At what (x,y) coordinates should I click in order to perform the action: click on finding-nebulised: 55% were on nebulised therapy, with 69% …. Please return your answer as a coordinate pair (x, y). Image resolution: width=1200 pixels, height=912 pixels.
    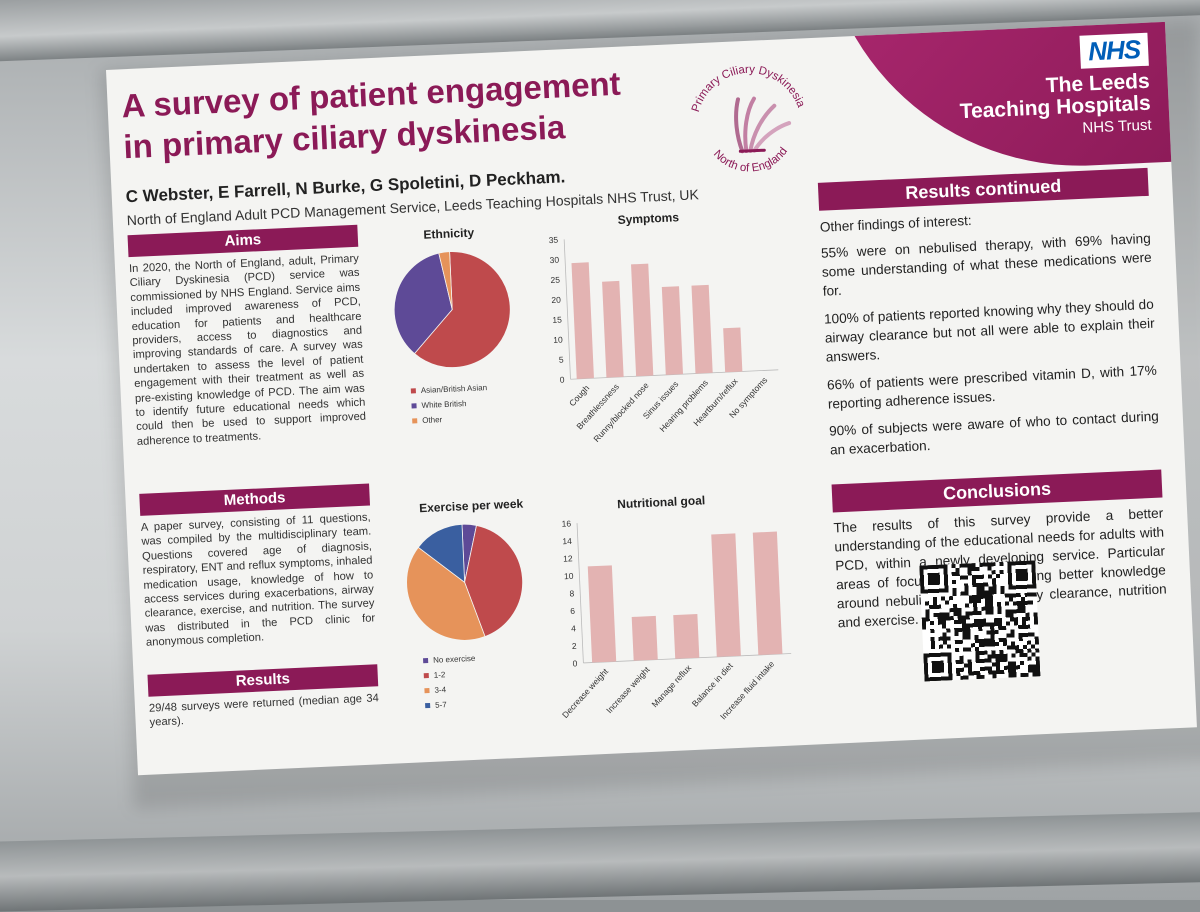
    Looking at the image, I should click on (986, 264).